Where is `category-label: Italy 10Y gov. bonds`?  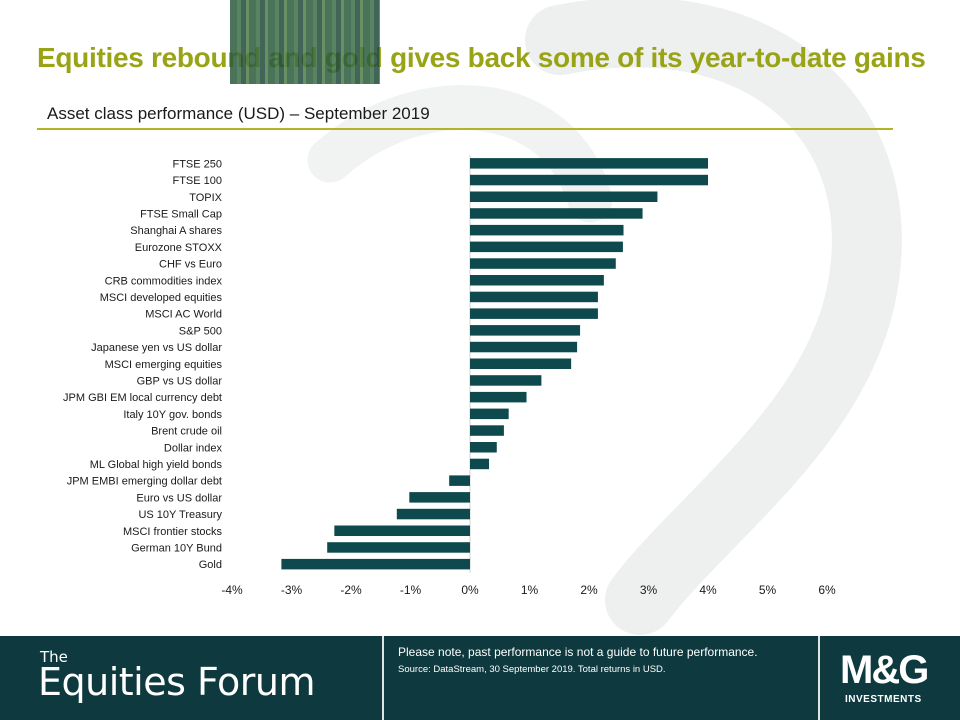 category-label: Italy 10Y gov. bonds is located at coordinates (172, 415).